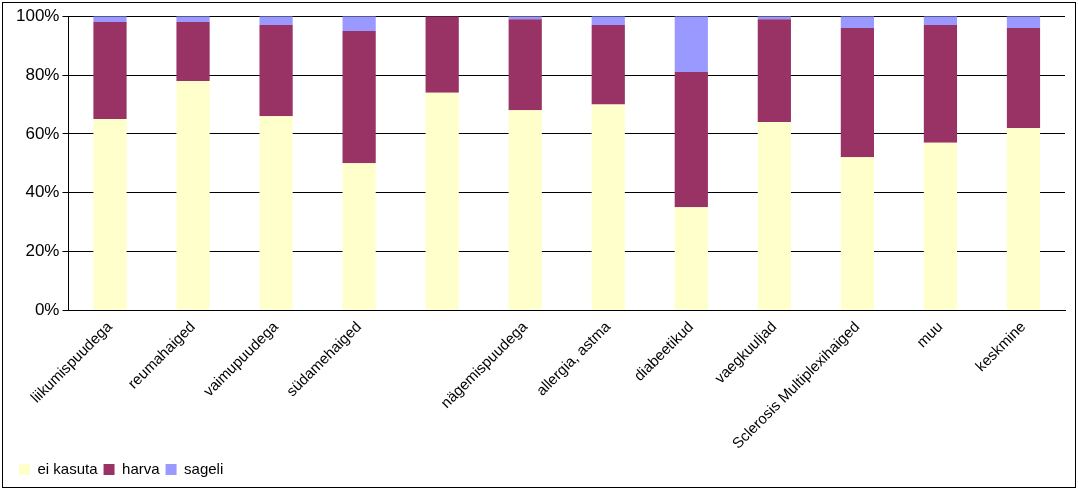 Image resolution: width=1078 pixels, height=490 pixels. I want to click on y-tick-label: 100%, so click(38, 15).